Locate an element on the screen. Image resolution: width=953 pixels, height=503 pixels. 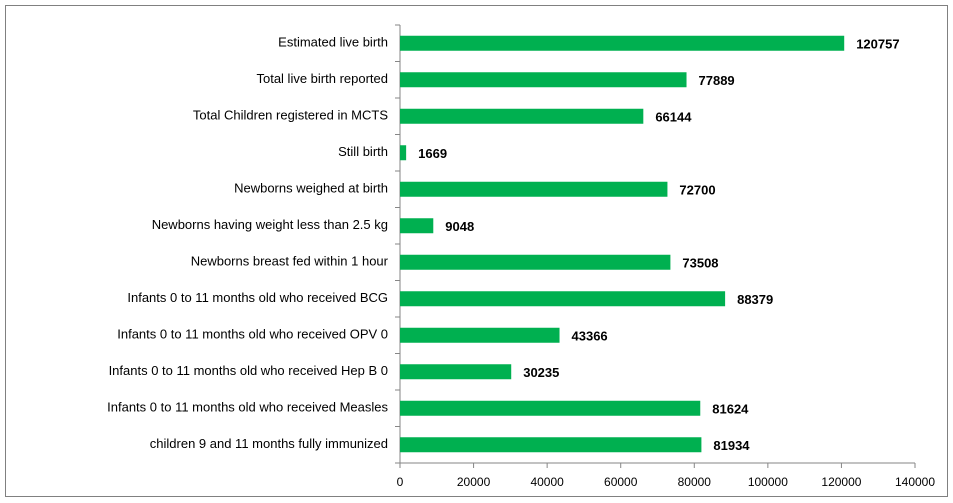
y-tick-label: Total live birth reported is located at coordinates (322, 78).